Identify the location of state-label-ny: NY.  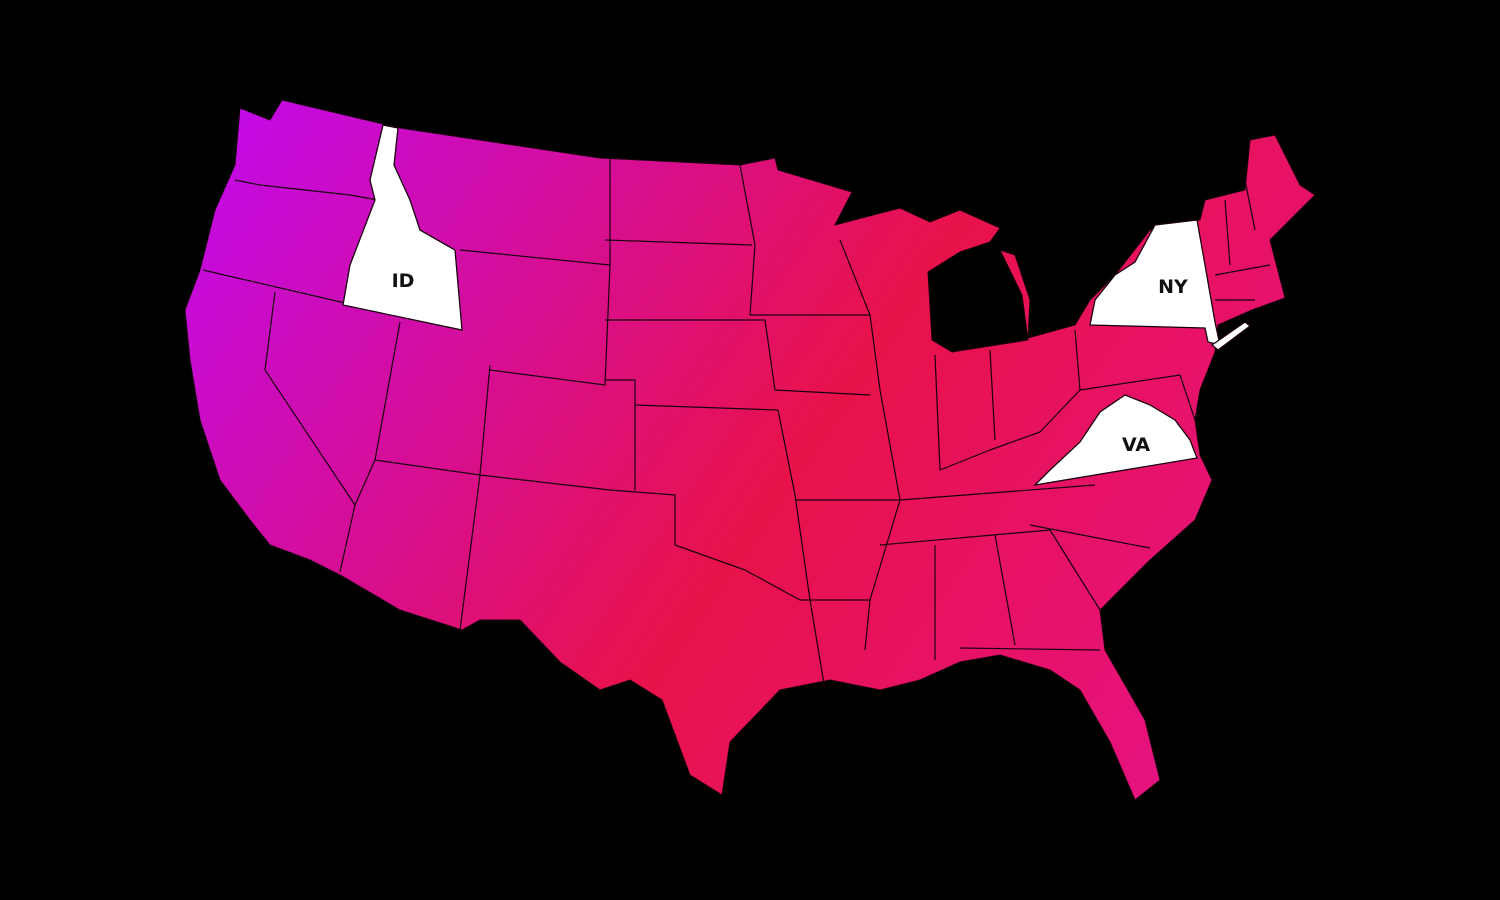
(1173, 287).